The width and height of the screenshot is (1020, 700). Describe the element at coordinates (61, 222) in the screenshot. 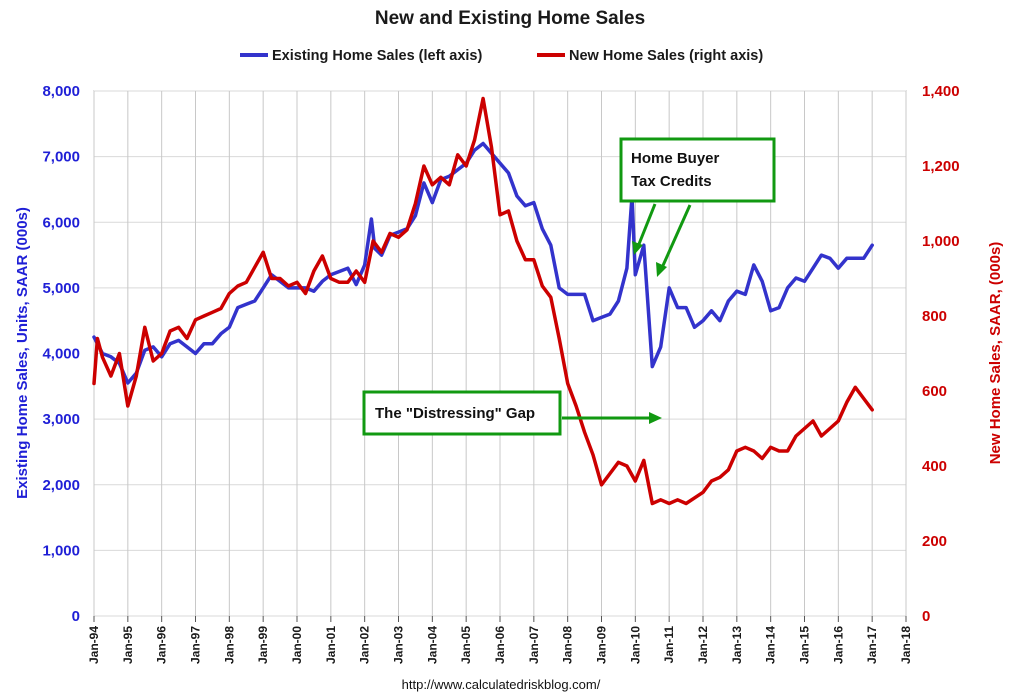

I see `left-tick-label: 6,000` at that location.